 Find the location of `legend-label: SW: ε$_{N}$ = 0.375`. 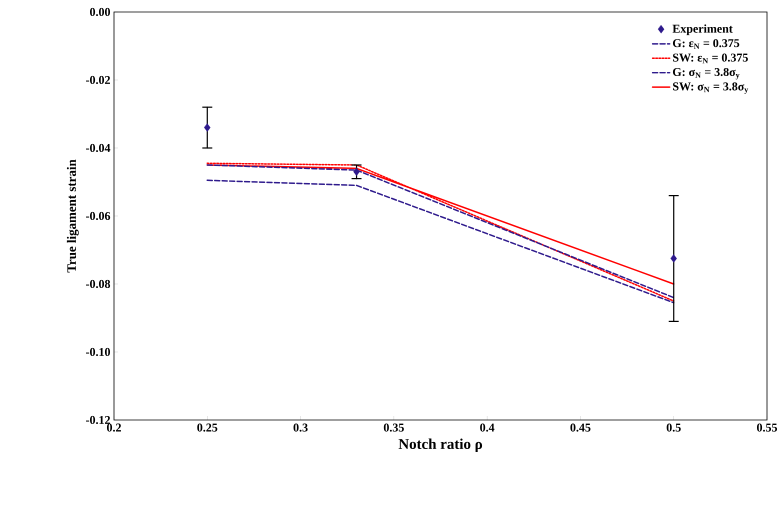

legend-label: SW: ε$_{N}$ = 0.375 is located at coordinates (710, 59).